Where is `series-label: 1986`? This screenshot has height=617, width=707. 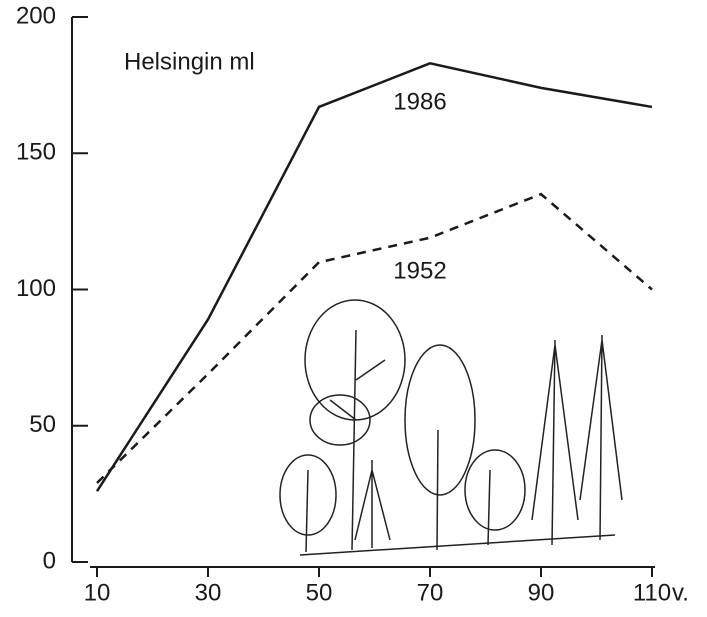 series-label: 1986 is located at coordinates (419, 101).